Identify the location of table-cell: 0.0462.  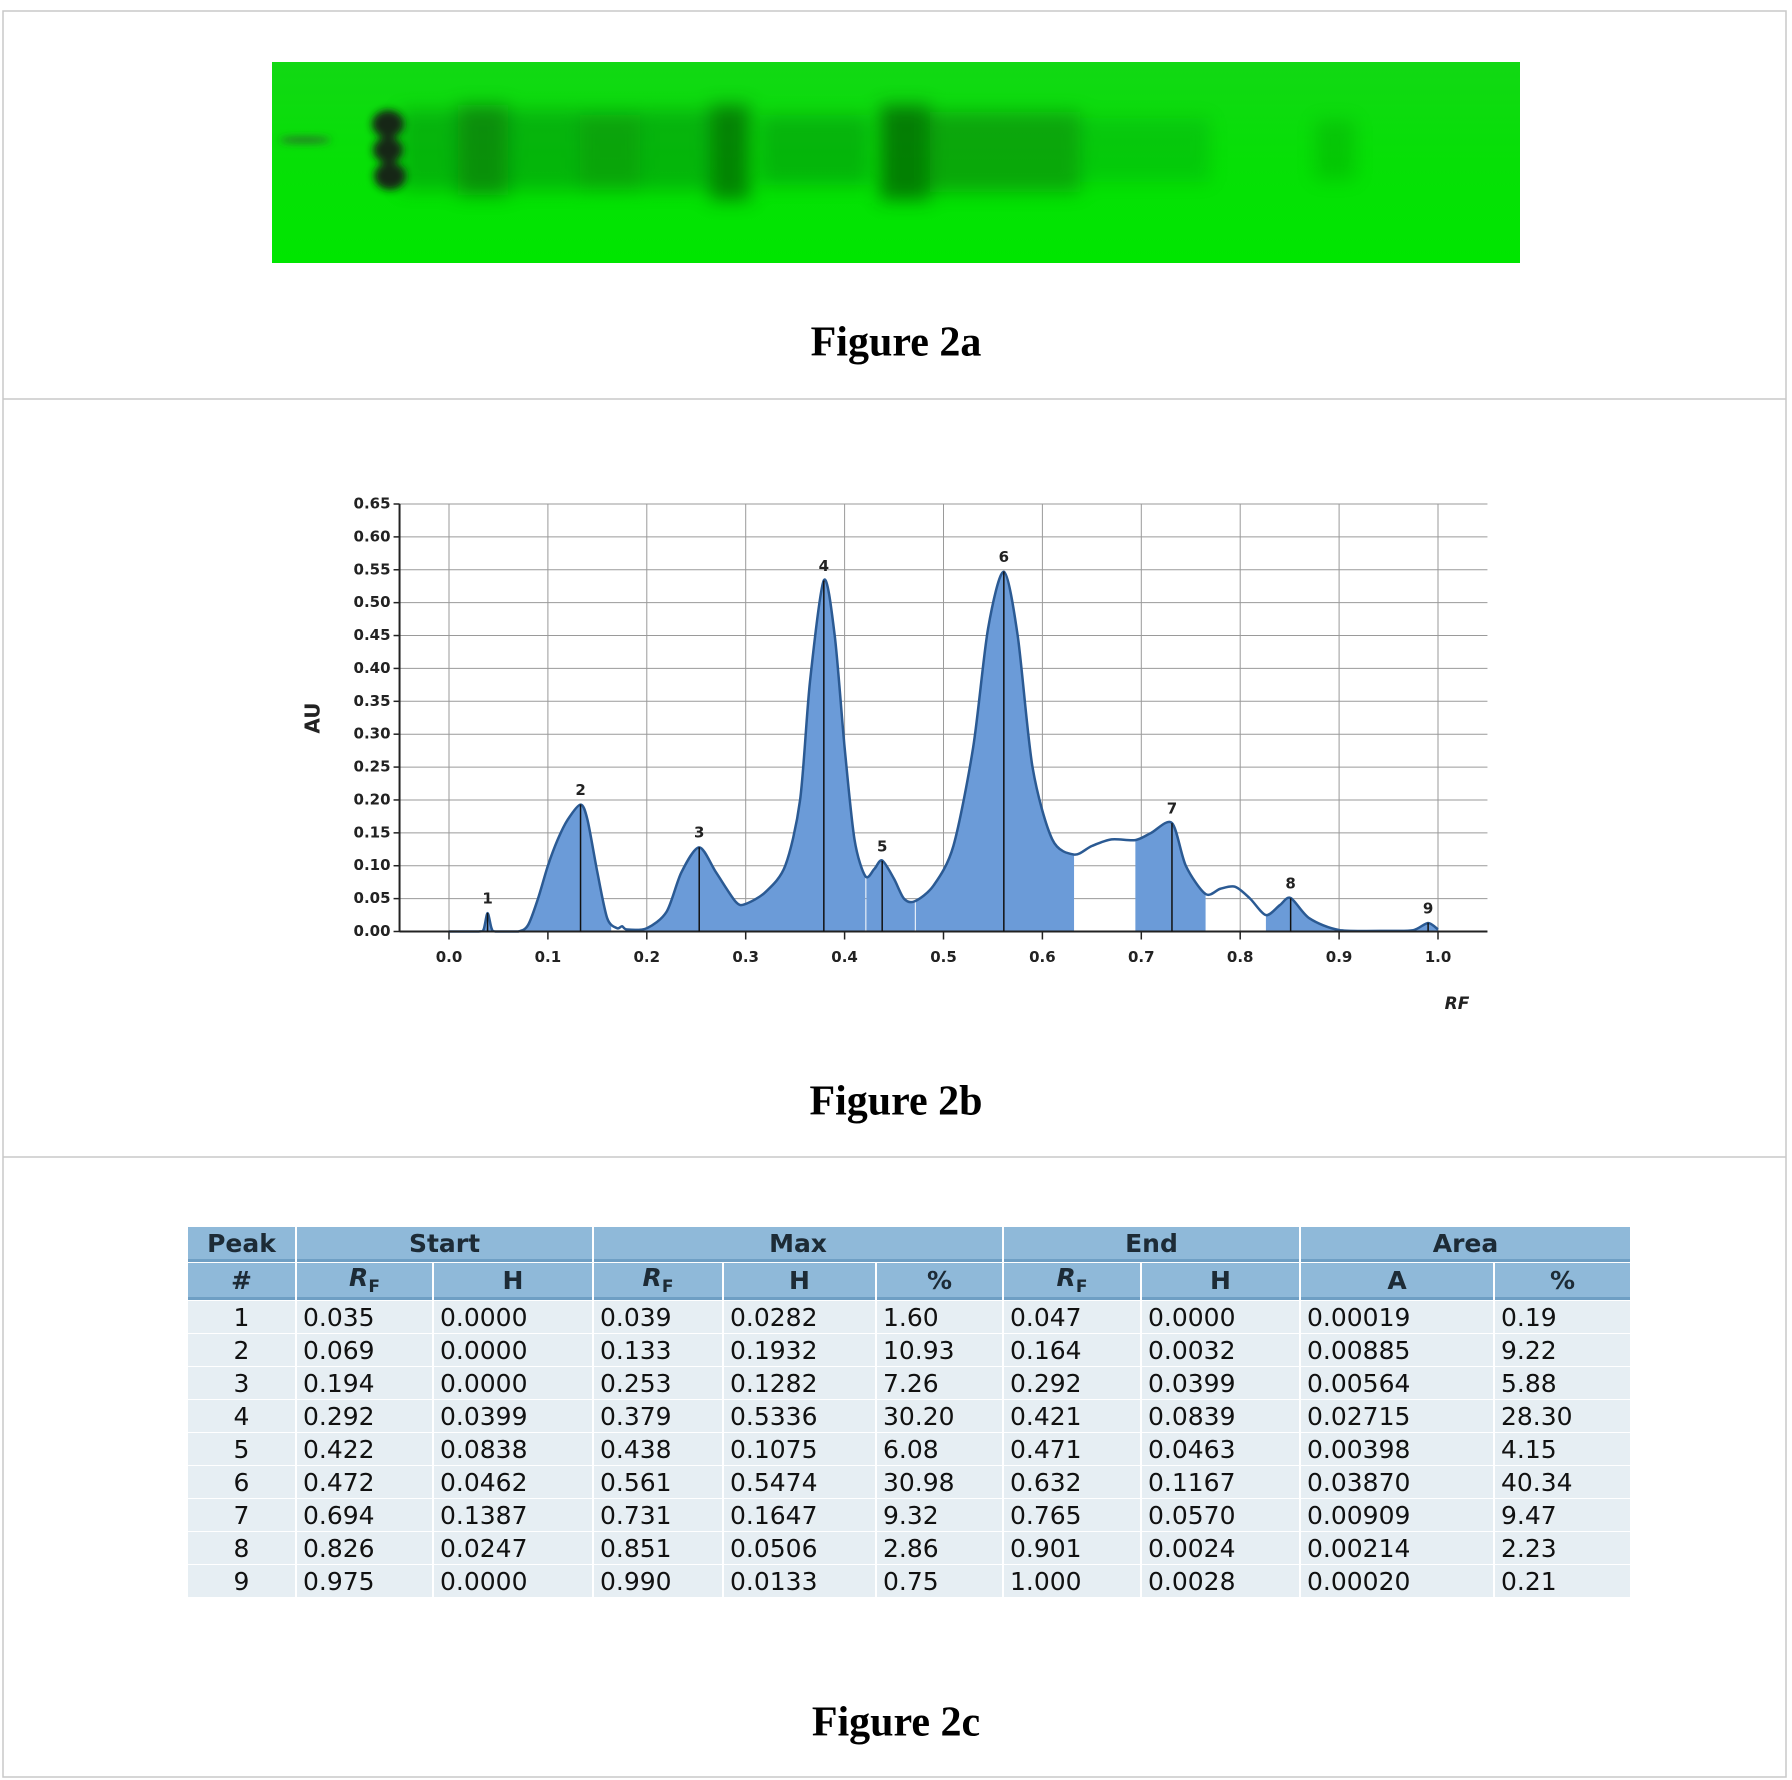
(513, 1482).